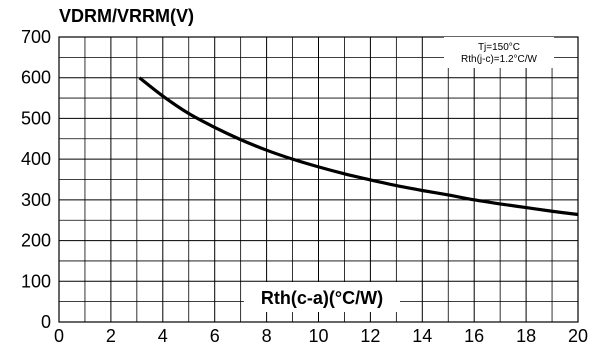  Describe the element at coordinates (36, 159) in the screenshot. I see `y-tick-label: 400` at that location.